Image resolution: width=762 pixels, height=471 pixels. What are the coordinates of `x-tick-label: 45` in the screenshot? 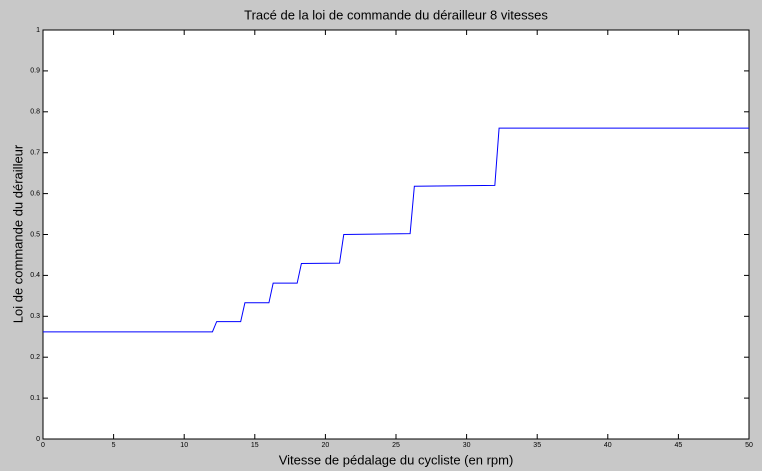 It's located at (679, 445).